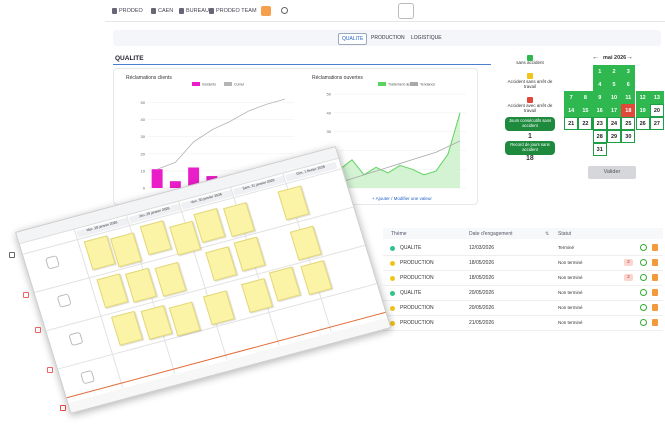 This screenshot has height=427, width=665. I want to click on cal-day-number: 12, so click(642, 97).